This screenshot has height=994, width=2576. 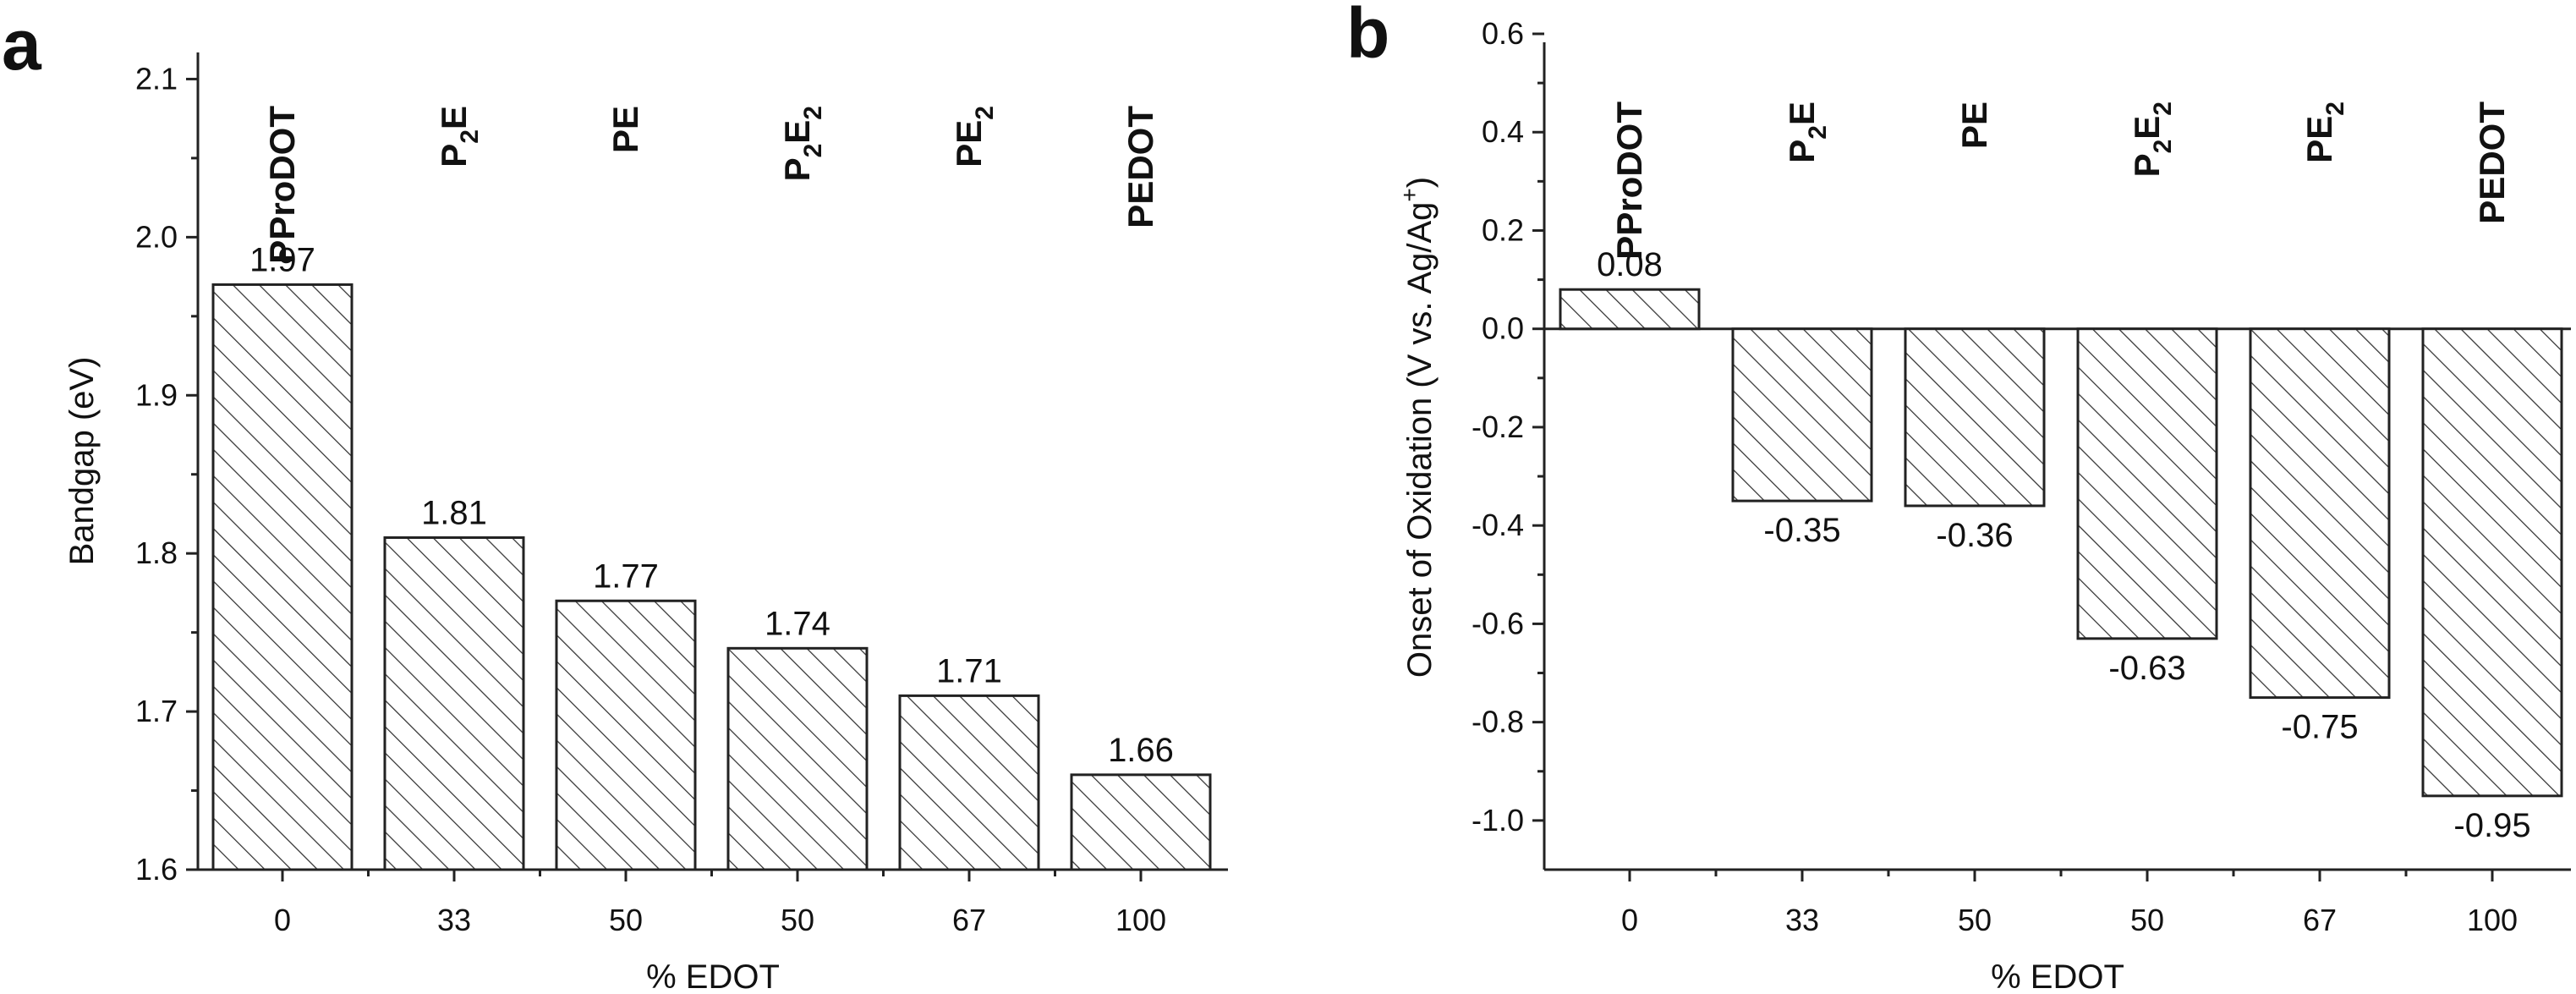 I want to click on a-composition-label: PE, so click(x=625, y=129).